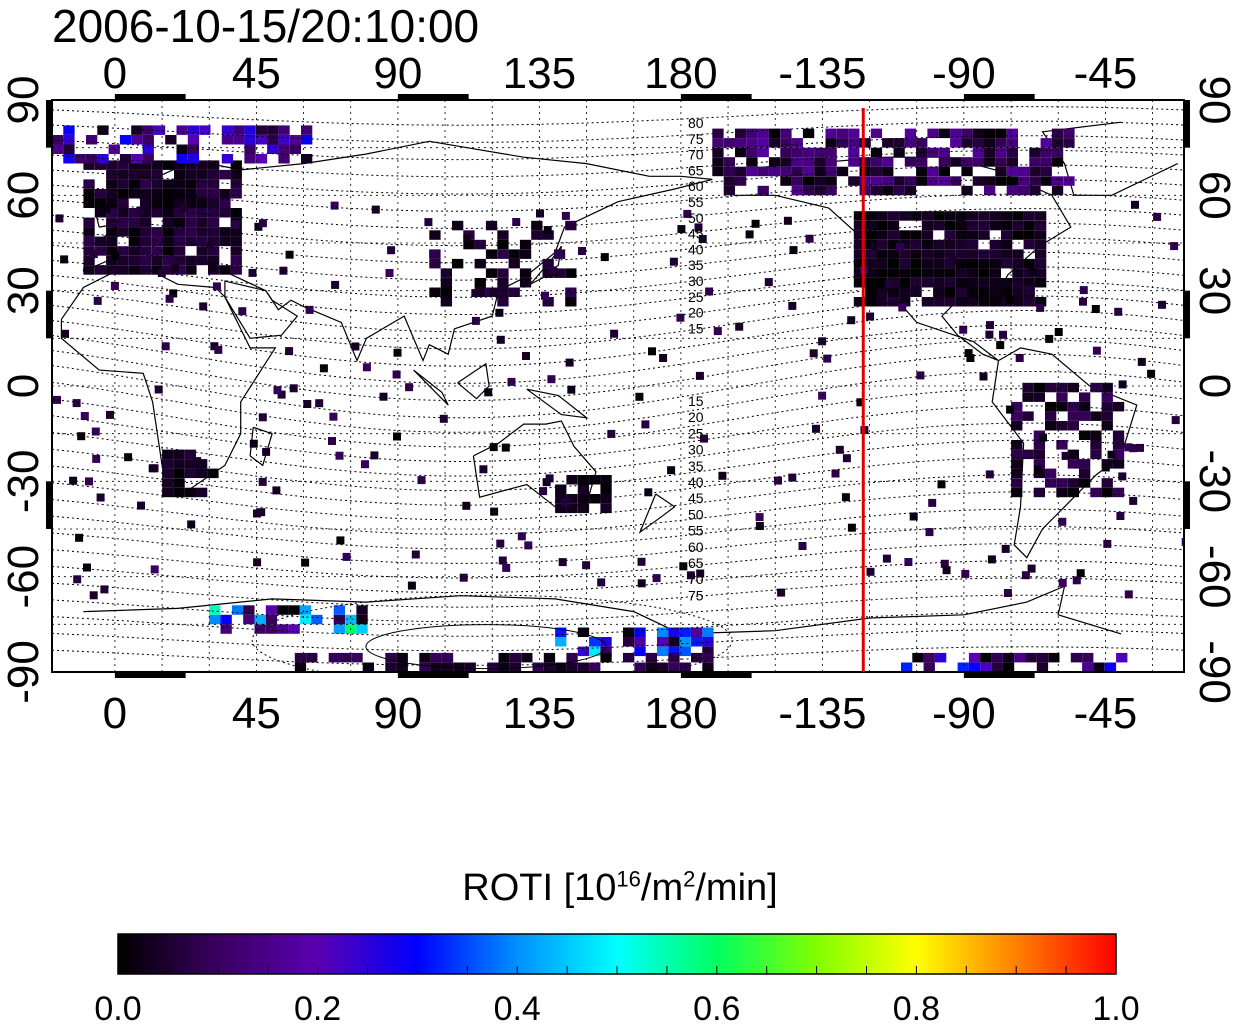 The height and width of the screenshot is (1024, 1240). I want to click on colorbar-ticks: 0.0 0.2 0.4 0.6 0.8 1.0, so click(617, 995).